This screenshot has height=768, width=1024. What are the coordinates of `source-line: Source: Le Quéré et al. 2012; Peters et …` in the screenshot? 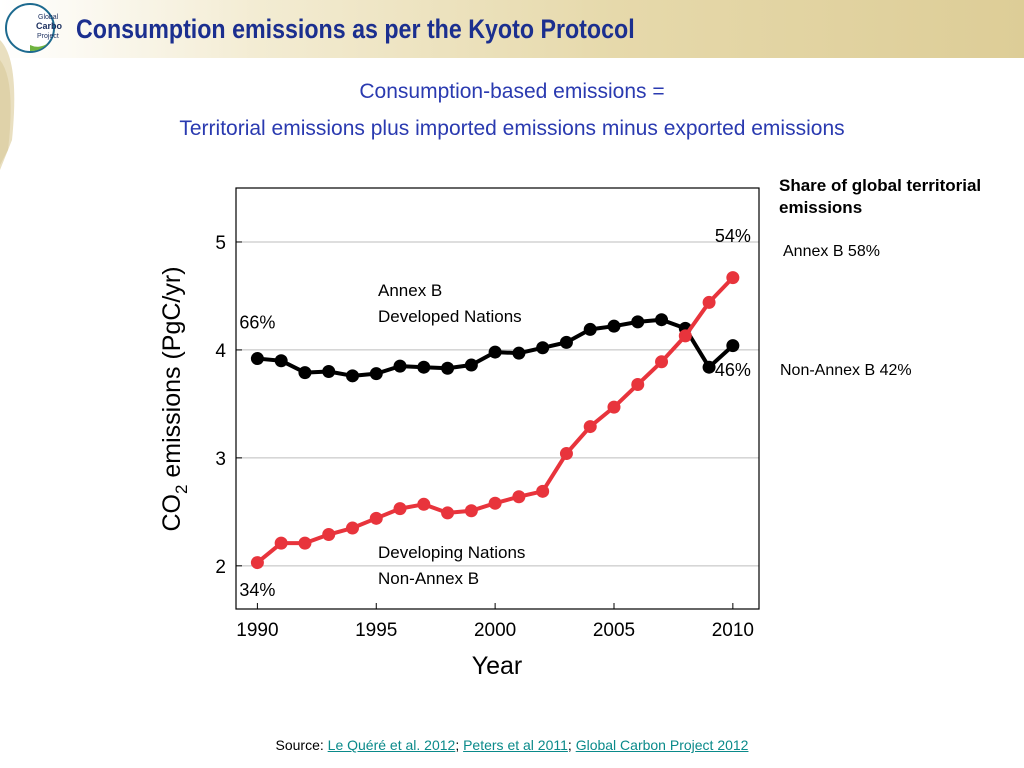 It's located at (512, 745).